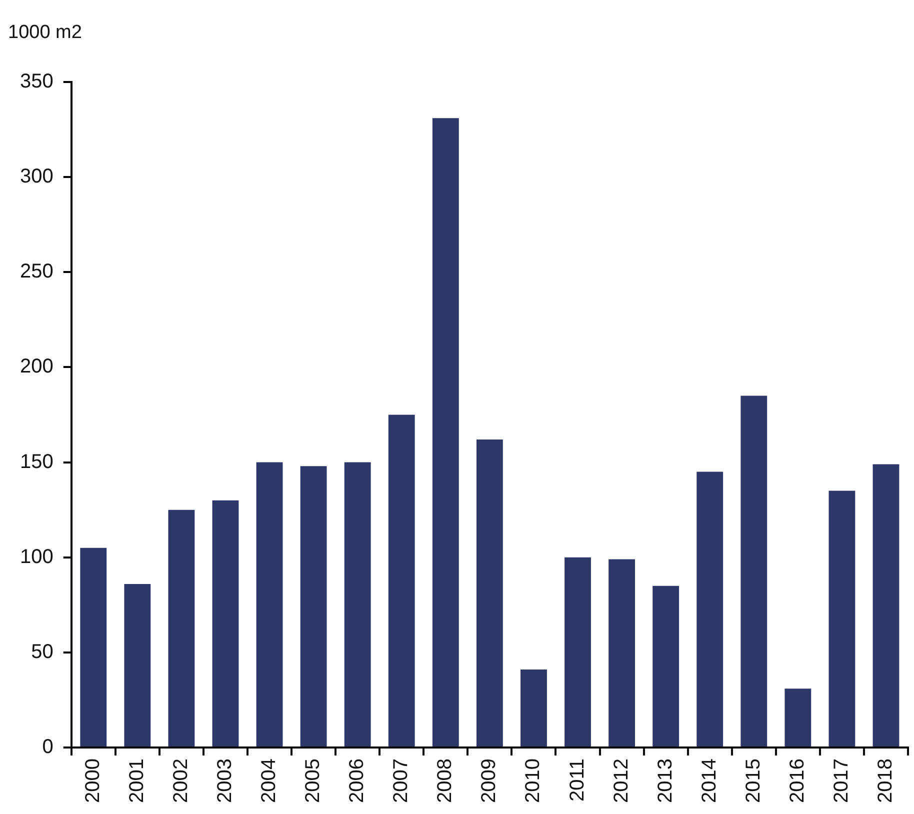  Describe the element at coordinates (533, 781) in the screenshot. I see `x-tick-label: 2010` at that location.